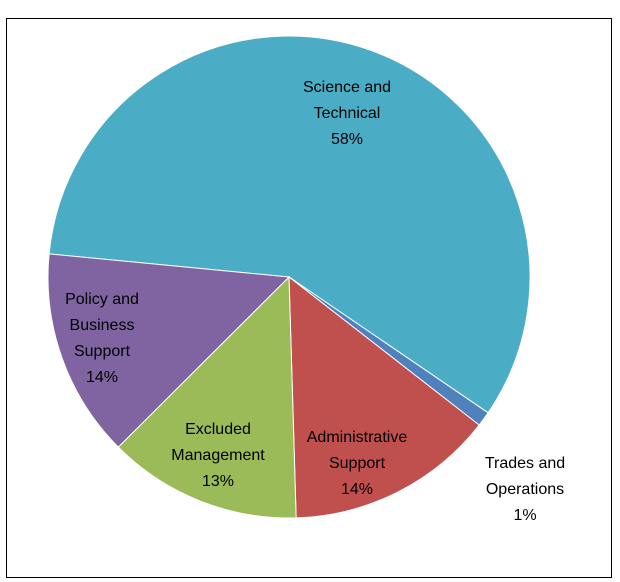 This screenshot has width=620, height=582. What do you see at coordinates (218, 481) in the screenshot?
I see `slice-percent-3: 13%` at bounding box center [218, 481].